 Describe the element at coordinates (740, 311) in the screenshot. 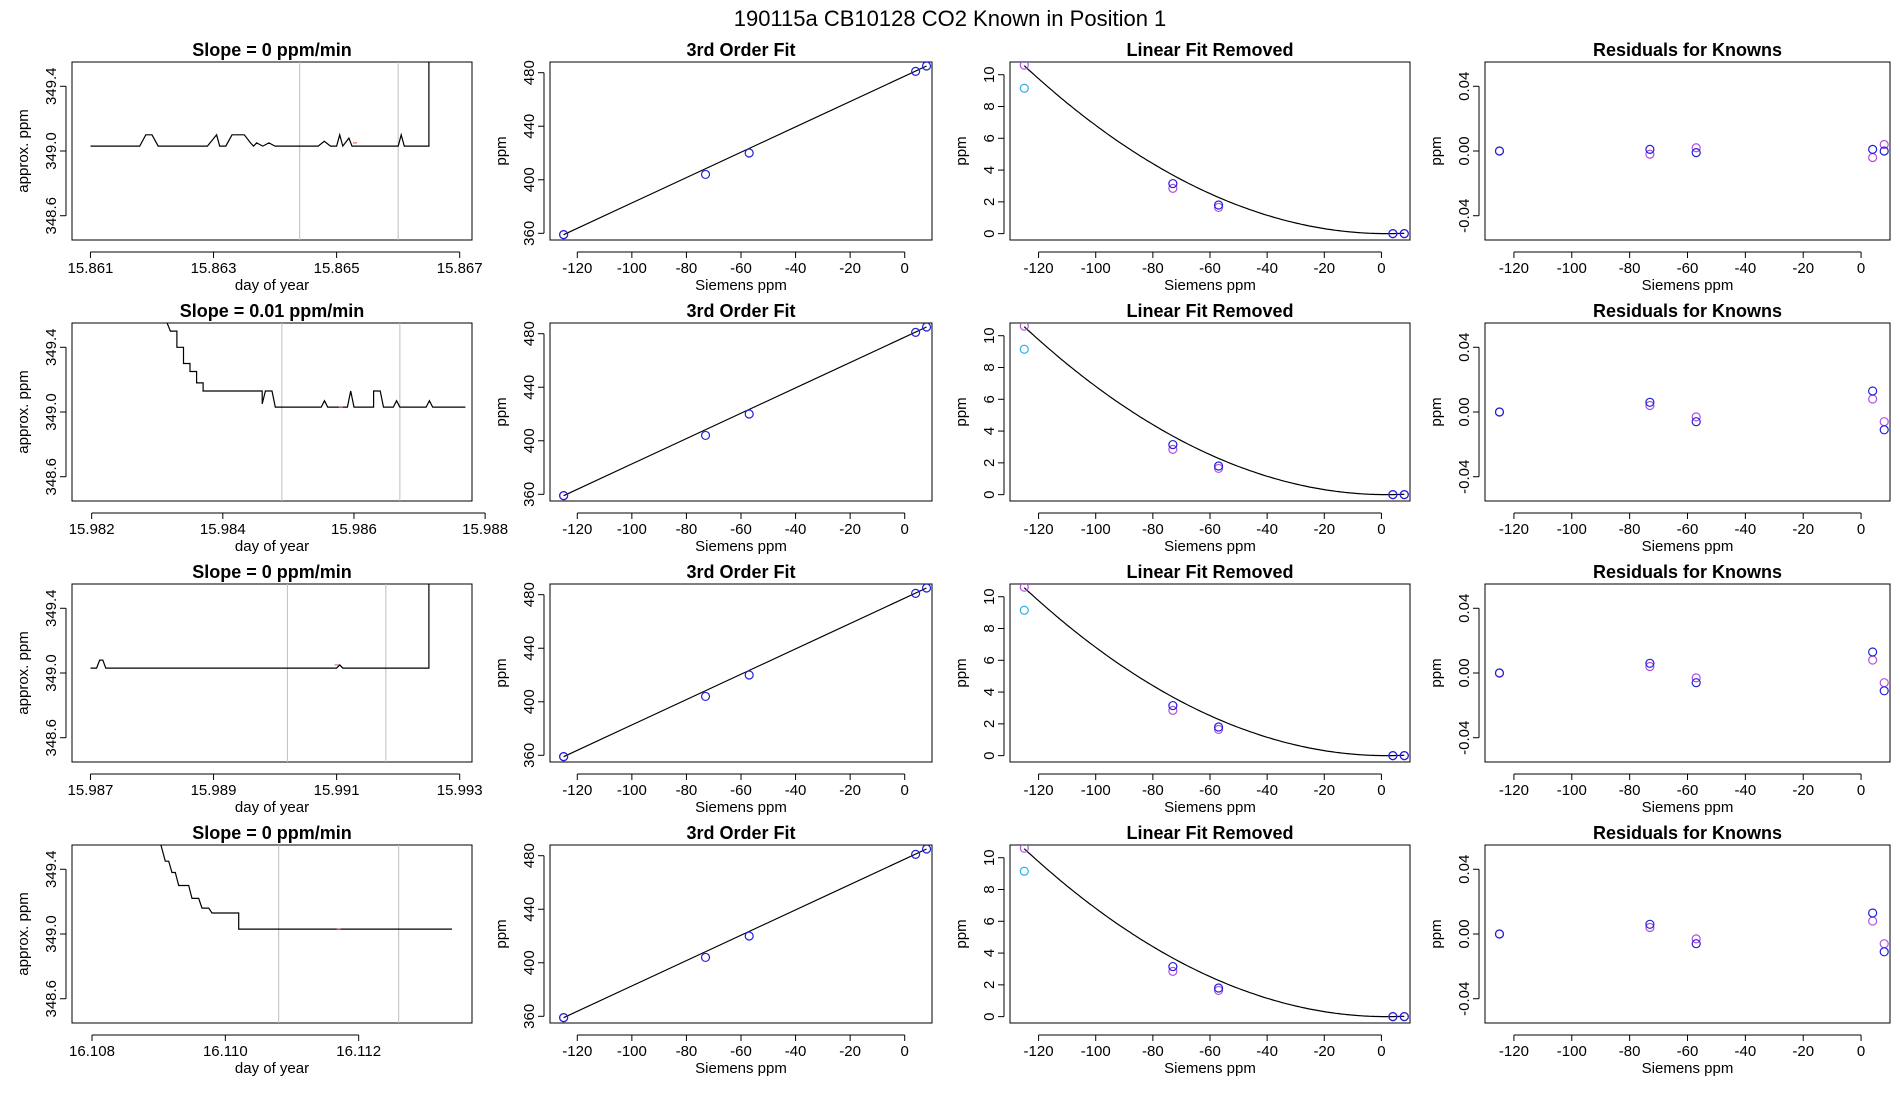

I see `plot-title: 3rd Order Fit` at that location.